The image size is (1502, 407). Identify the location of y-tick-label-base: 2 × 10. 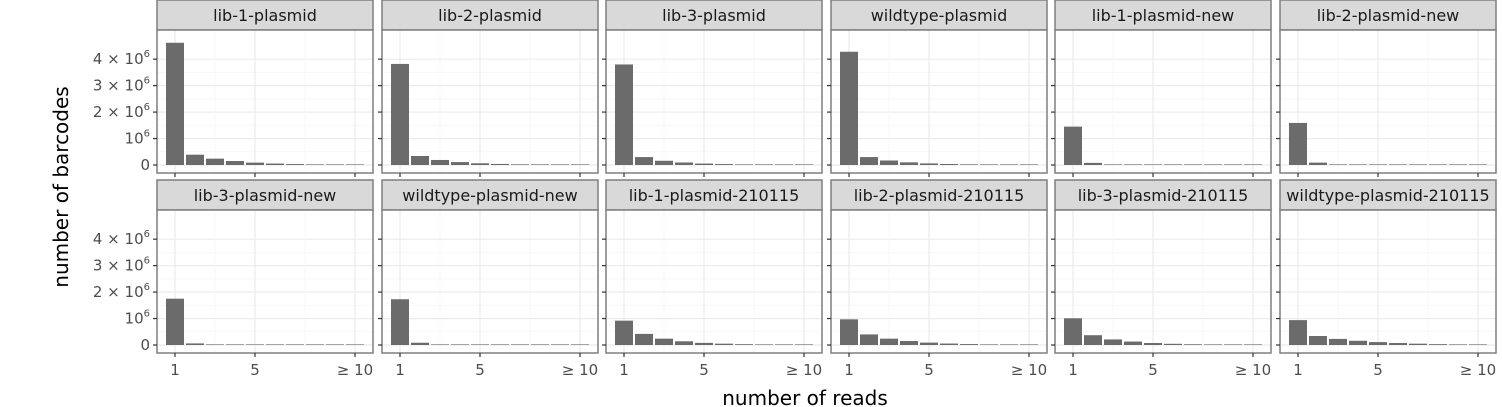
(118, 112).